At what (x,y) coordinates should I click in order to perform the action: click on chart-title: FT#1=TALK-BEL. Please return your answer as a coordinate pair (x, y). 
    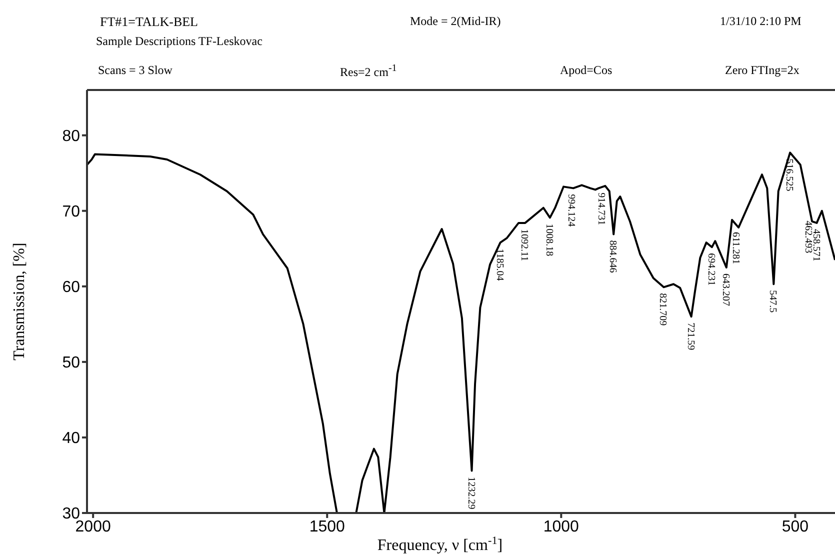
    Looking at the image, I should click on (149, 22).